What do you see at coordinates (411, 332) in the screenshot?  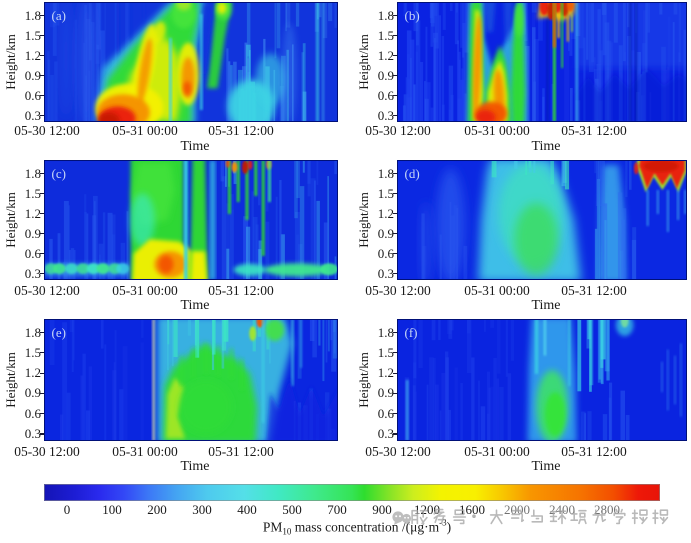 I see `svg-text: (f)` at bounding box center [411, 332].